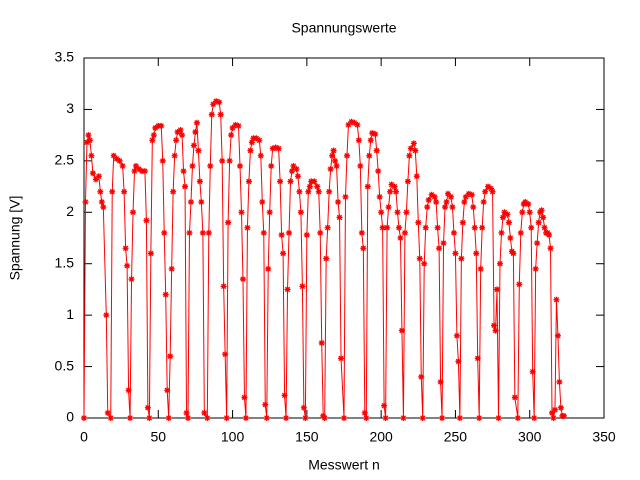  What do you see at coordinates (70, 108) in the screenshot?
I see `y-tick-label: 3` at bounding box center [70, 108].